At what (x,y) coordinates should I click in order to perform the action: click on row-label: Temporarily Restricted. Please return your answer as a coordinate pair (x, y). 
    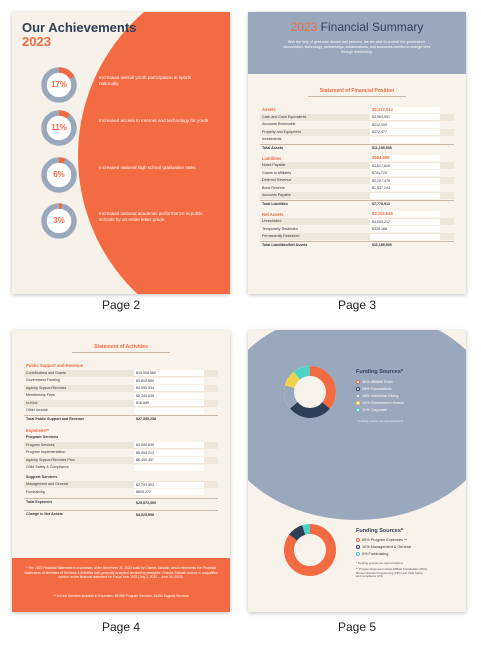
    Looking at the image, I should click on (280, 228).